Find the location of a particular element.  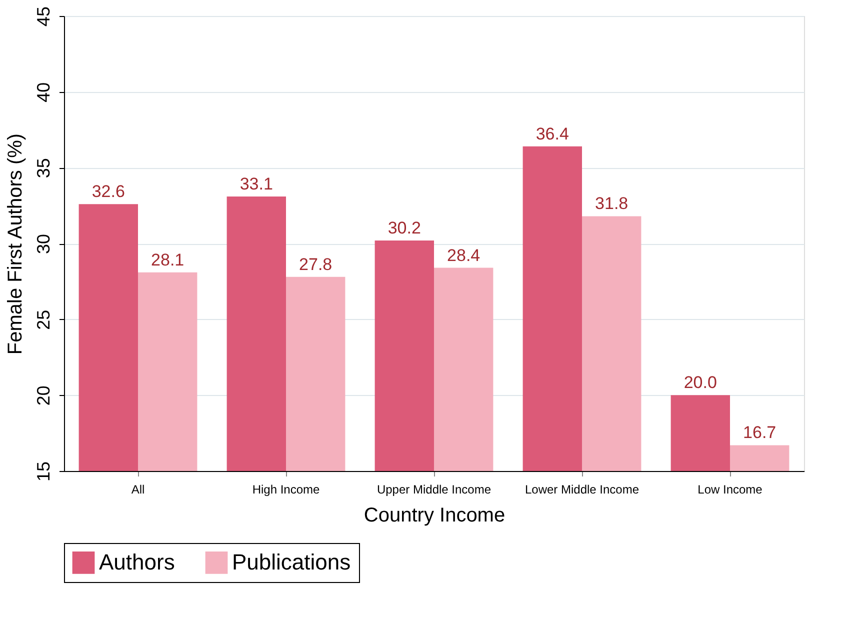

data-label: 20.0 is located at coordinates (700, 382).